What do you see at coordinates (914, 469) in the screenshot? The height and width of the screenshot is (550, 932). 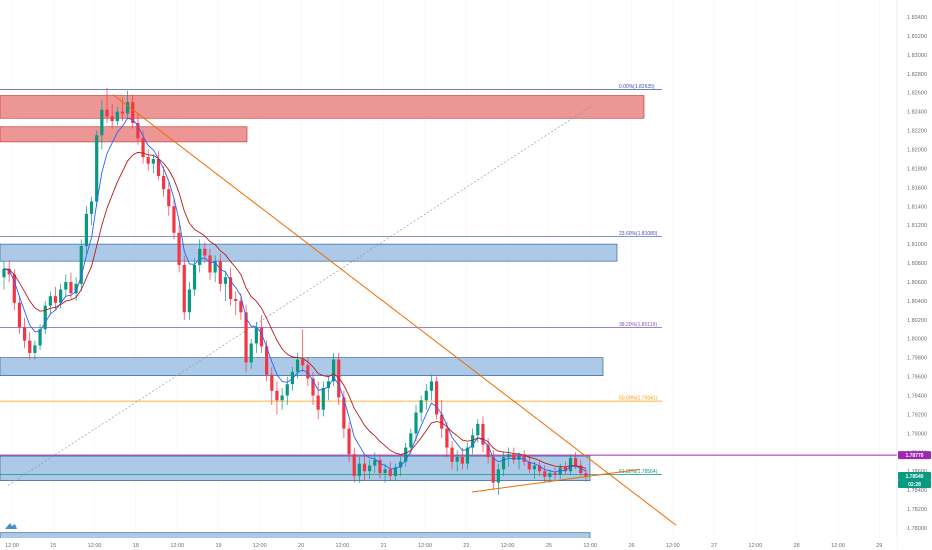 I see `price-badges: 1.78770 1.78540 02:28` at bounding box center [914, 469].